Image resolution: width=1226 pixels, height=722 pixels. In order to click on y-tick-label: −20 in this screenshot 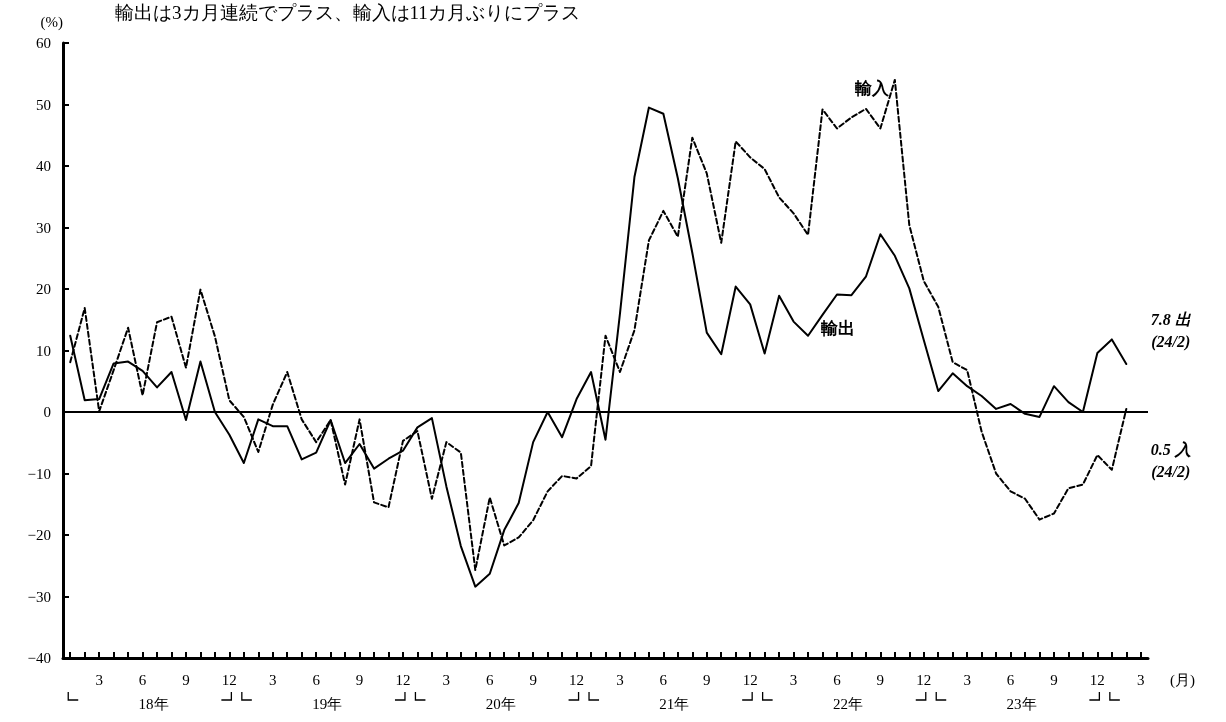, I will do `click(39, 535)`.